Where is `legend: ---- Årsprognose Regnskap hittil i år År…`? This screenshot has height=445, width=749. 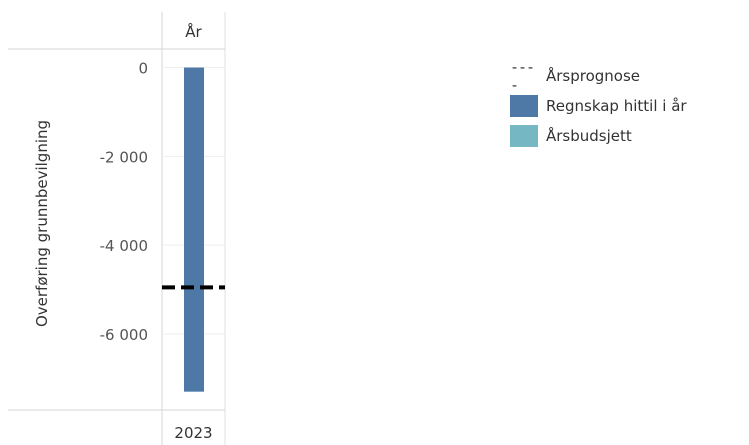
legend: ---- Årsprognose Regnskap hittil i år År… is located at coordinates (598, 105).